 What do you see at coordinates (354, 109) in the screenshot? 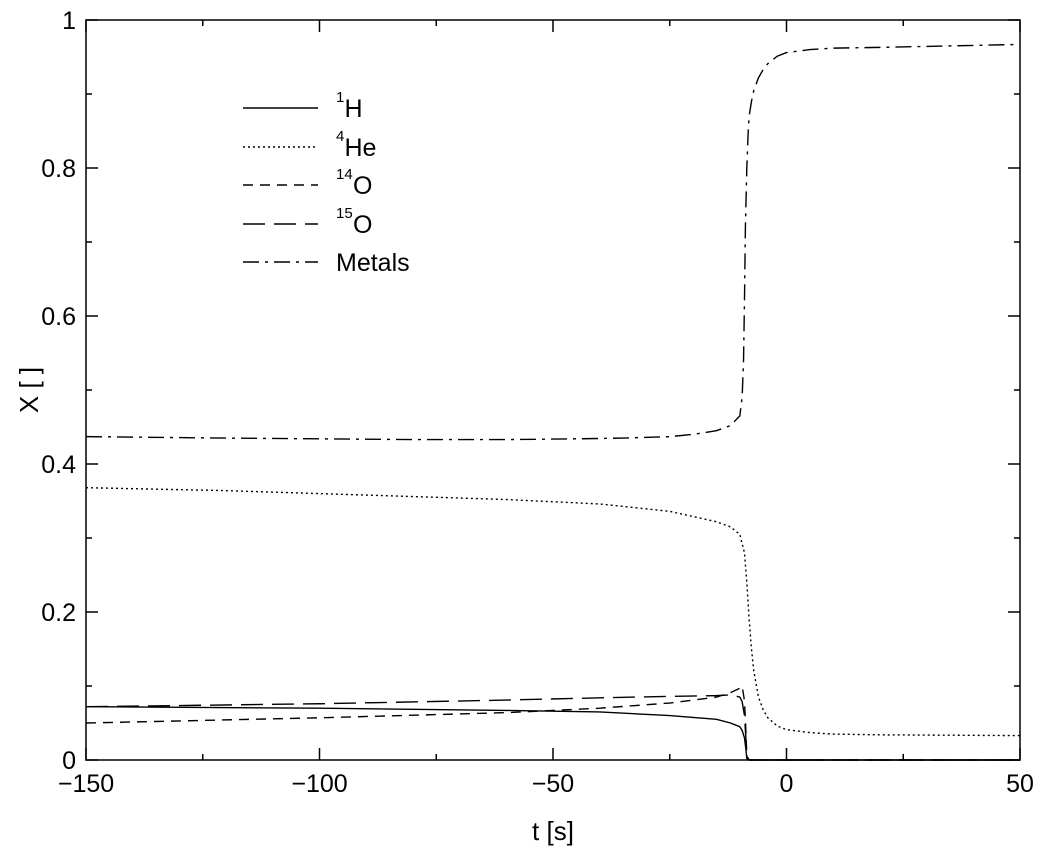
I see `legend-label-0: H` at bounding box center [354, 109].